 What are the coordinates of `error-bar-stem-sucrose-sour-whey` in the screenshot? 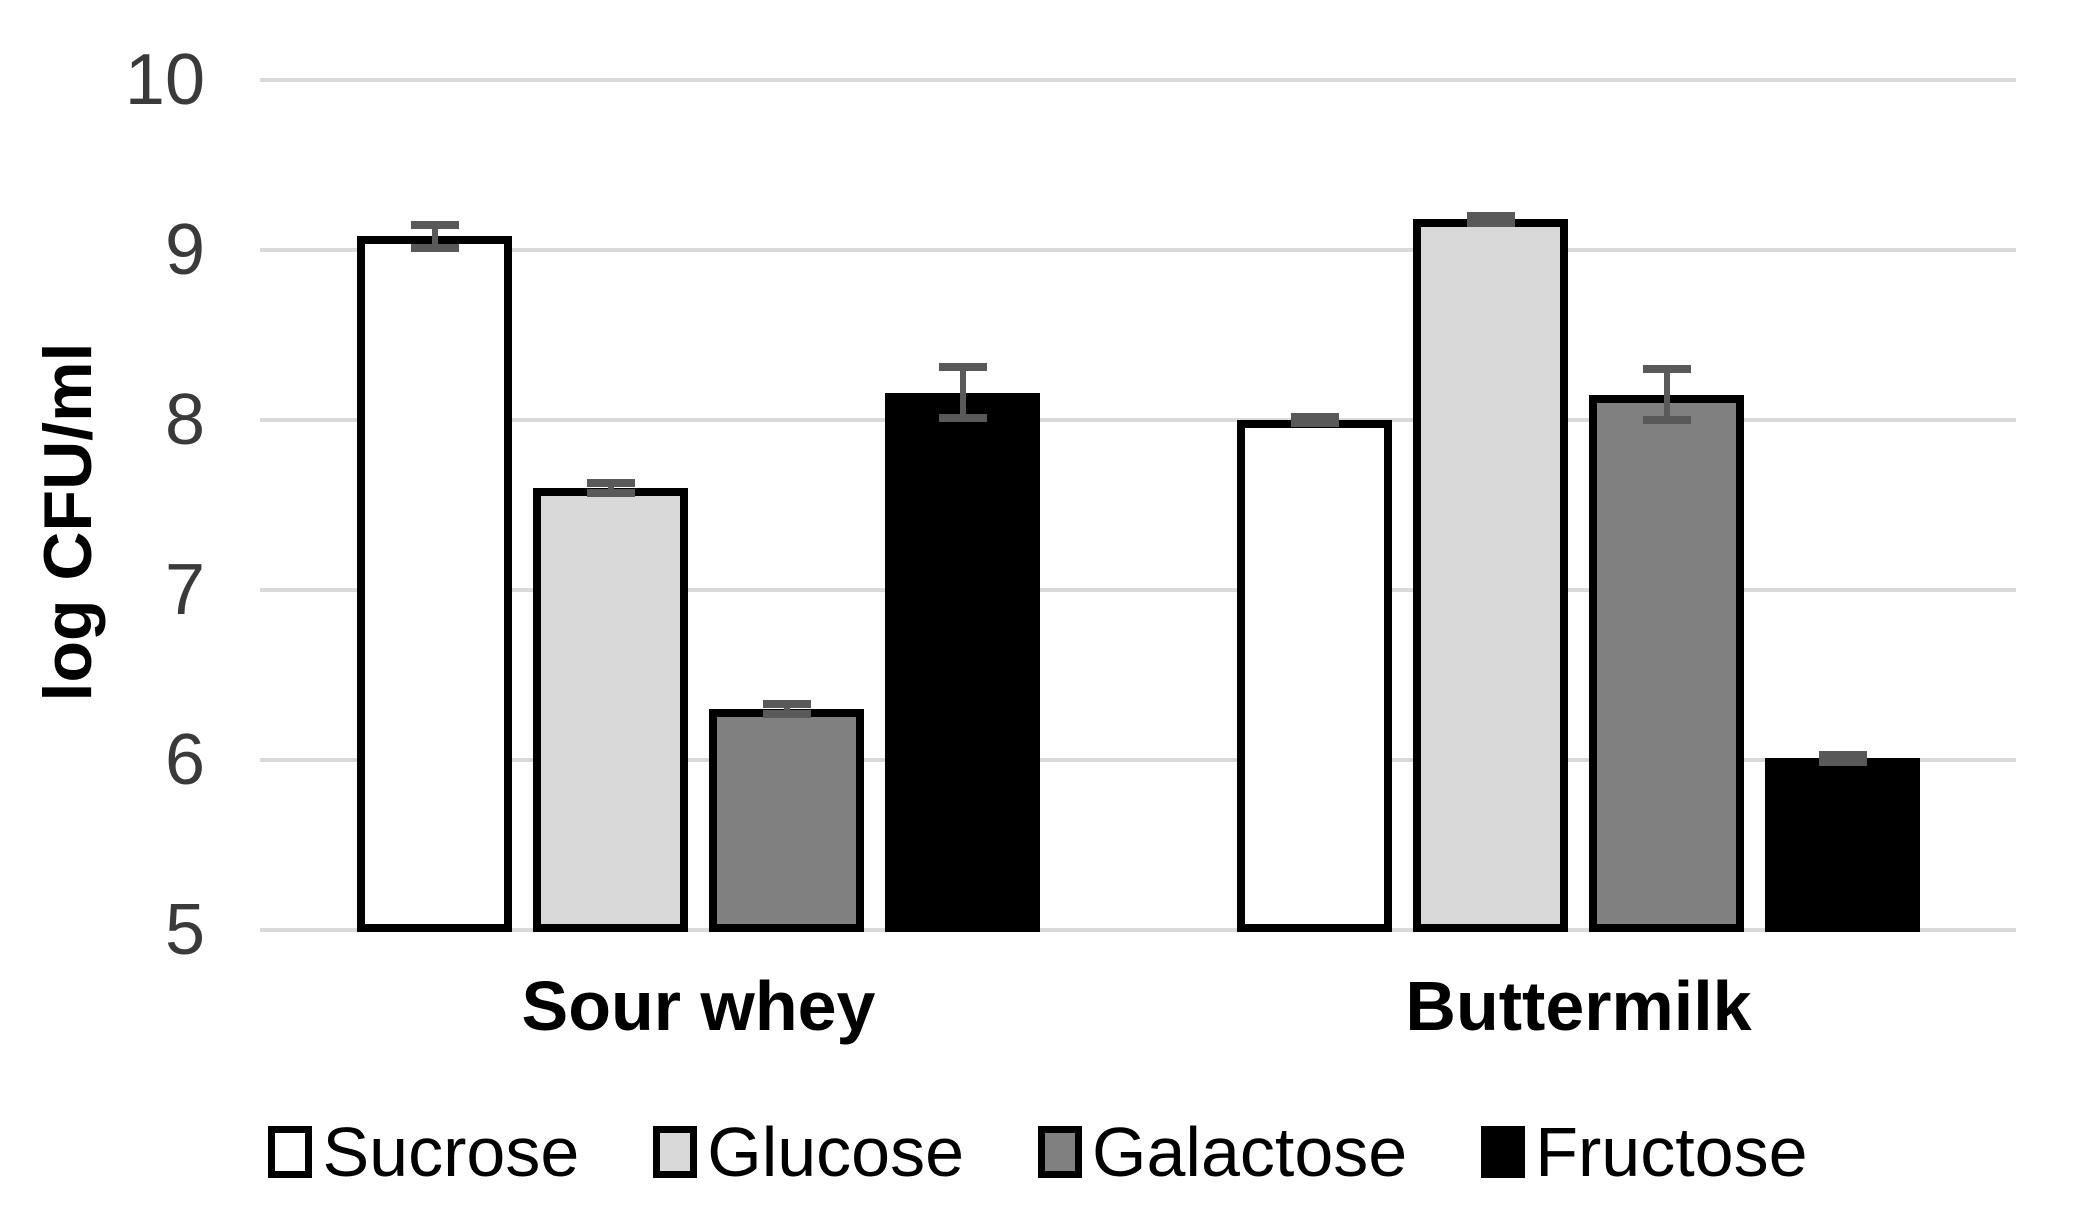 It's located at (434, 236).